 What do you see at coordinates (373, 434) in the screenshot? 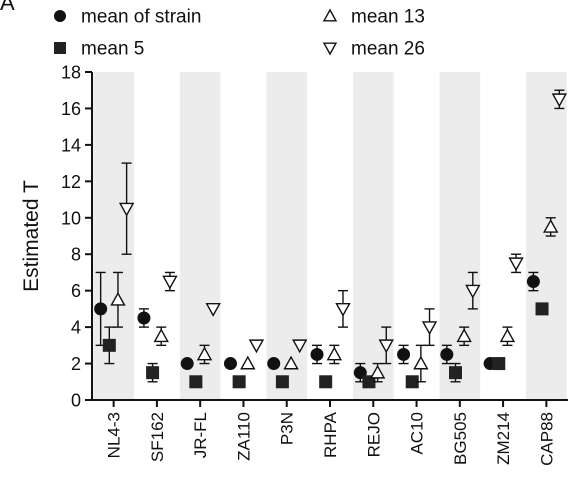
I see `x-tick-label: REJO` at bounding box center [373, 434].